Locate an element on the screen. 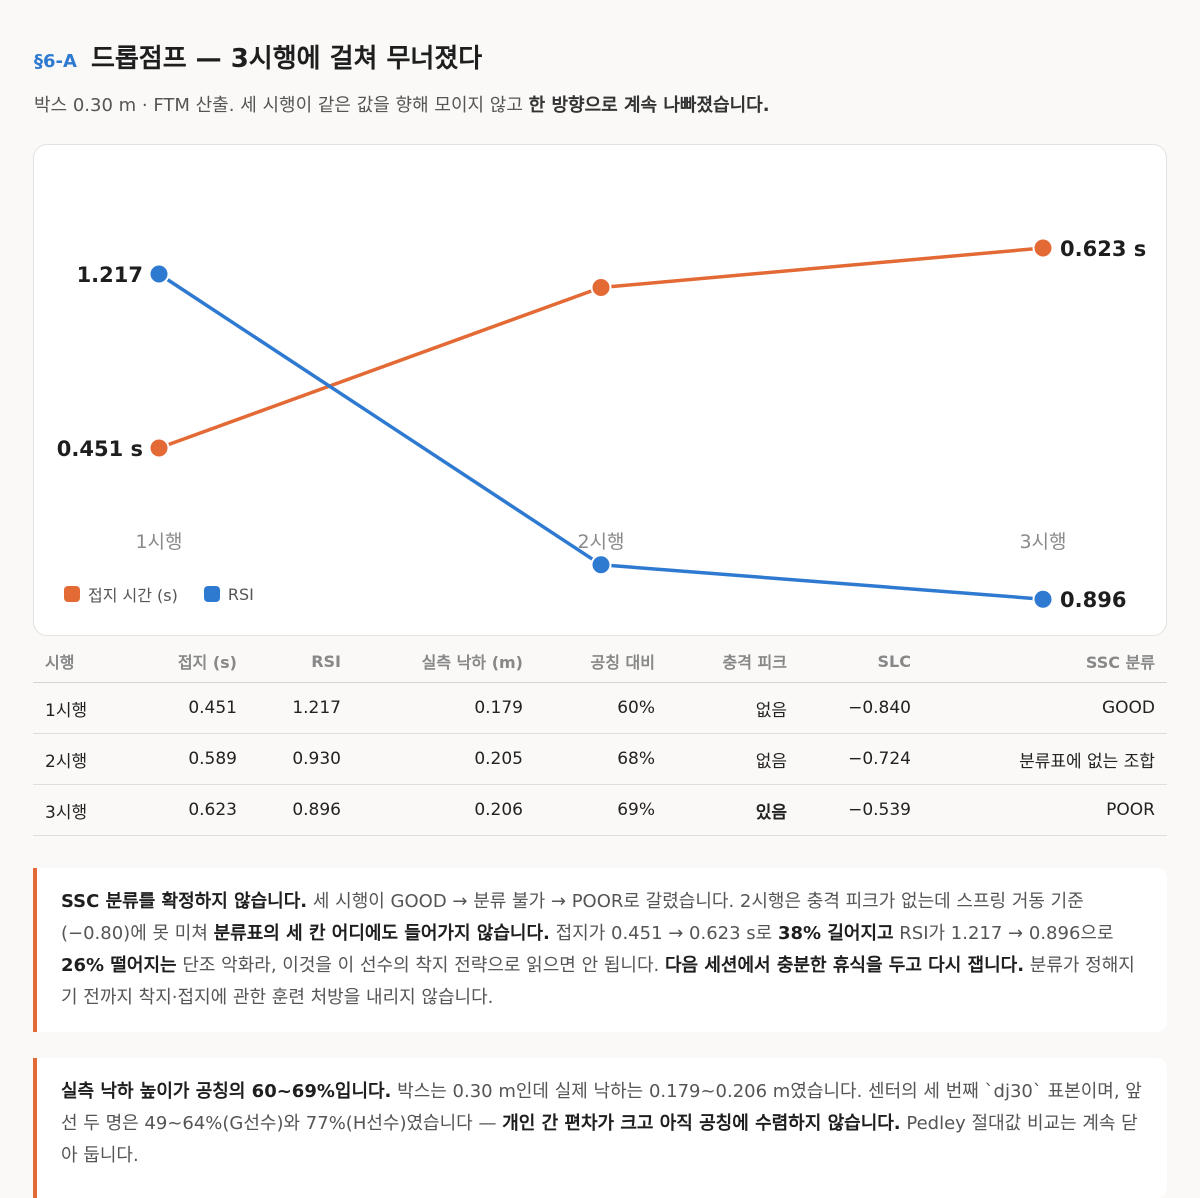 This screenshot has width=1200, height=1198. x-tick-label-2: 3시행 is located at coordinates (1042, 542).